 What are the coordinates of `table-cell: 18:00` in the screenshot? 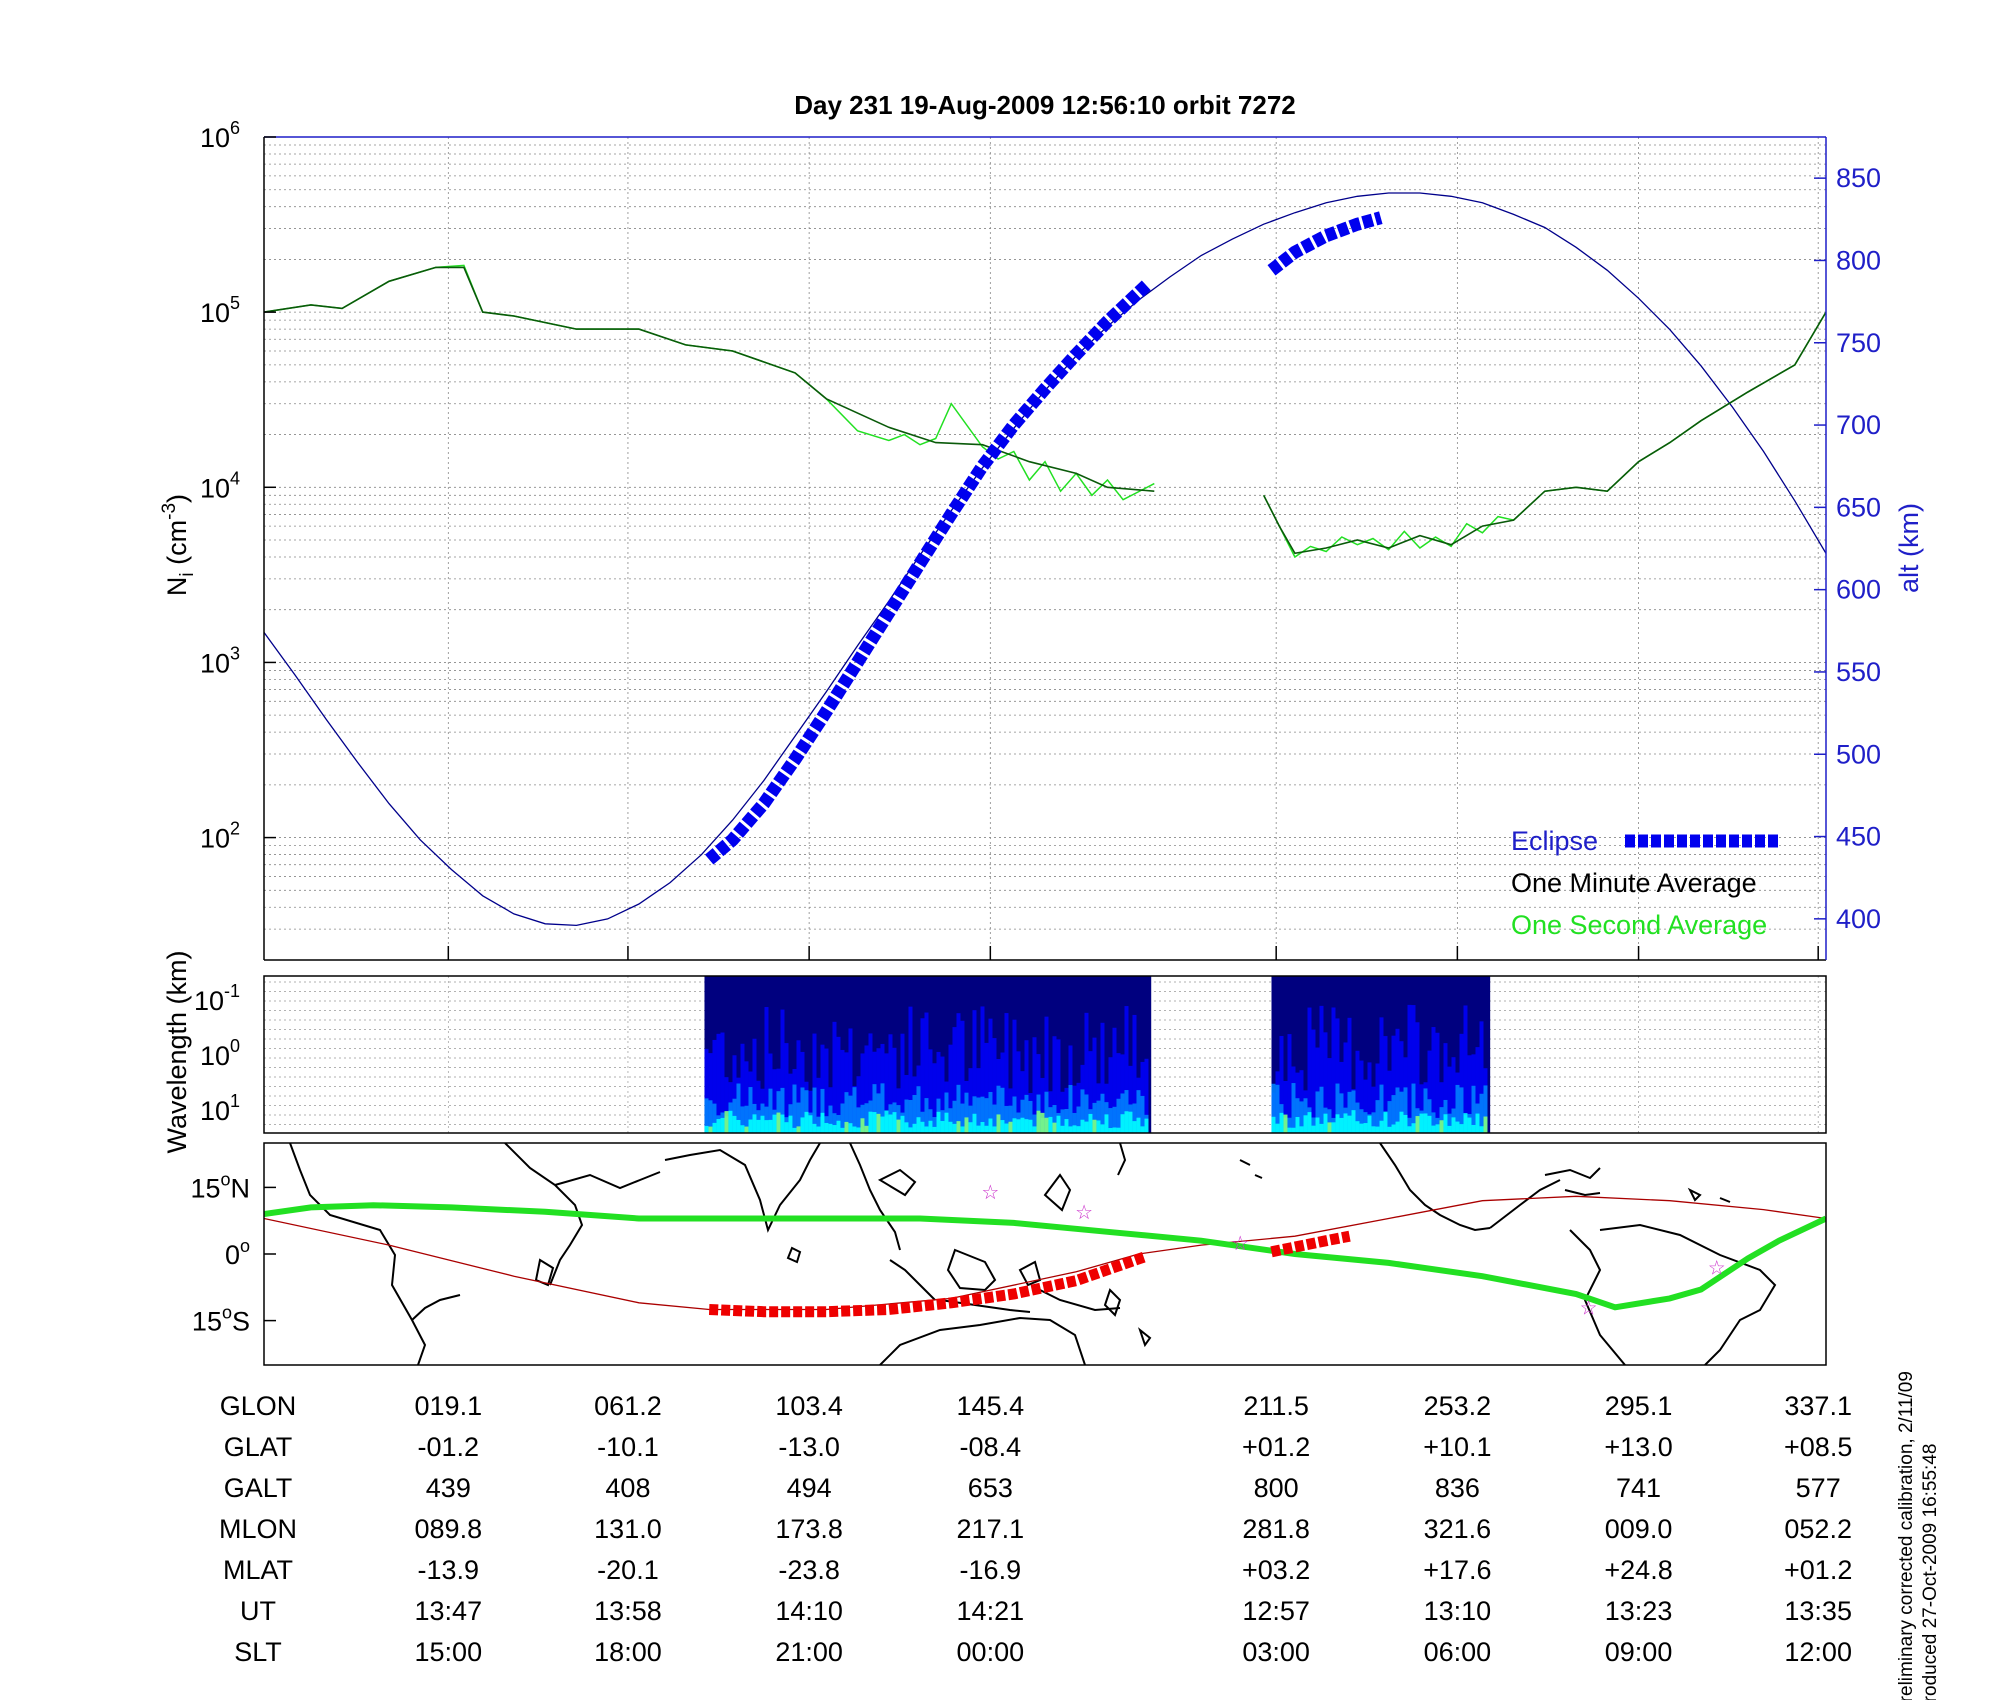 It's located at (628, 1652).